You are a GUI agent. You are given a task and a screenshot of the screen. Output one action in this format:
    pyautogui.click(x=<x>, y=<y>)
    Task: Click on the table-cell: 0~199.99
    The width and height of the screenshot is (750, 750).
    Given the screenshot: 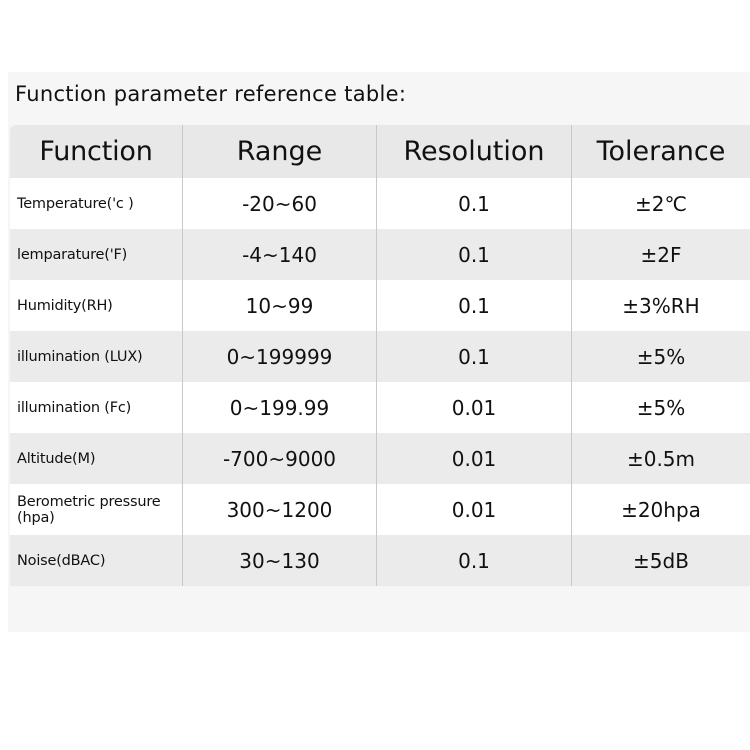 What is the action you would take?
    pyautogui.click(x=280, y=407)
    